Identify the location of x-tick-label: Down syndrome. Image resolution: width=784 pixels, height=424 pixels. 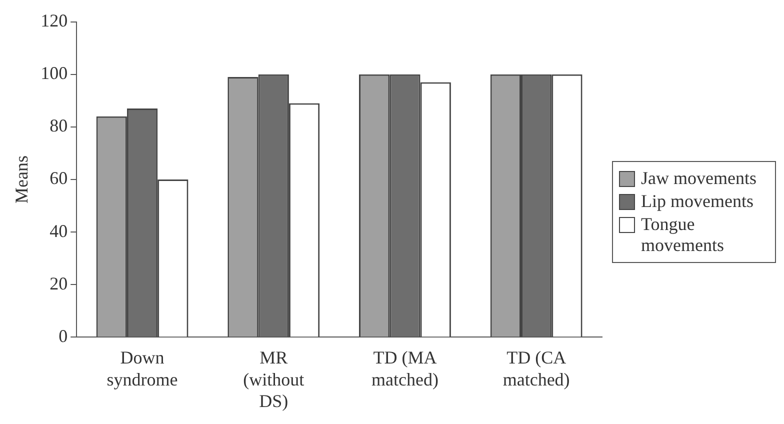
(142, 369).